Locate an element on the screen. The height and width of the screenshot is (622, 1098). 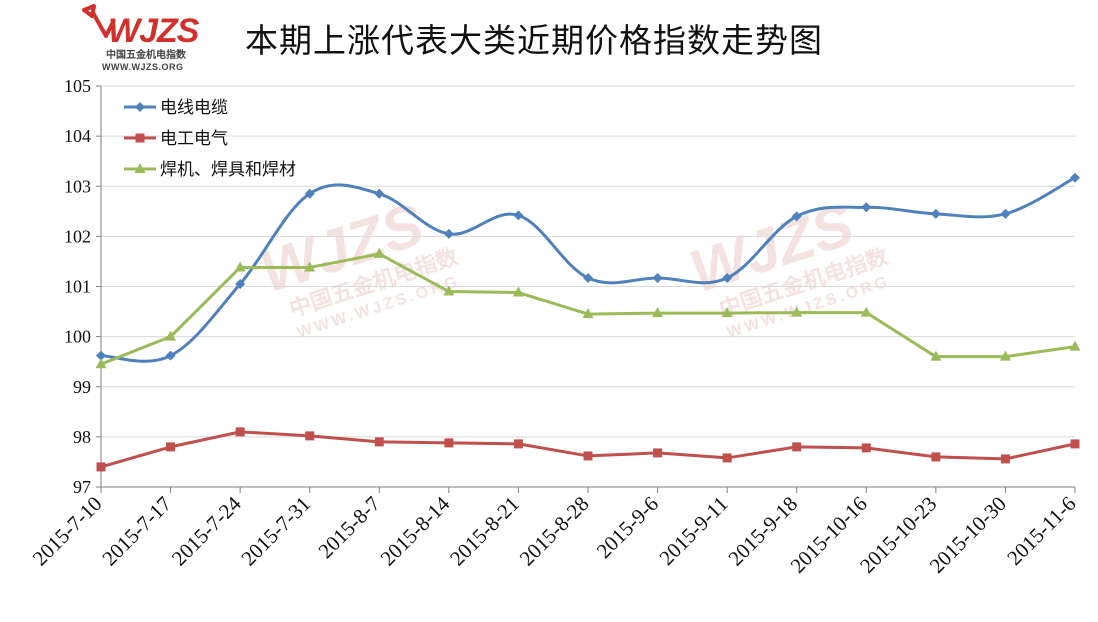
legend-item: 焊机、焊具和焊材 is located at coordinates (210, 170).